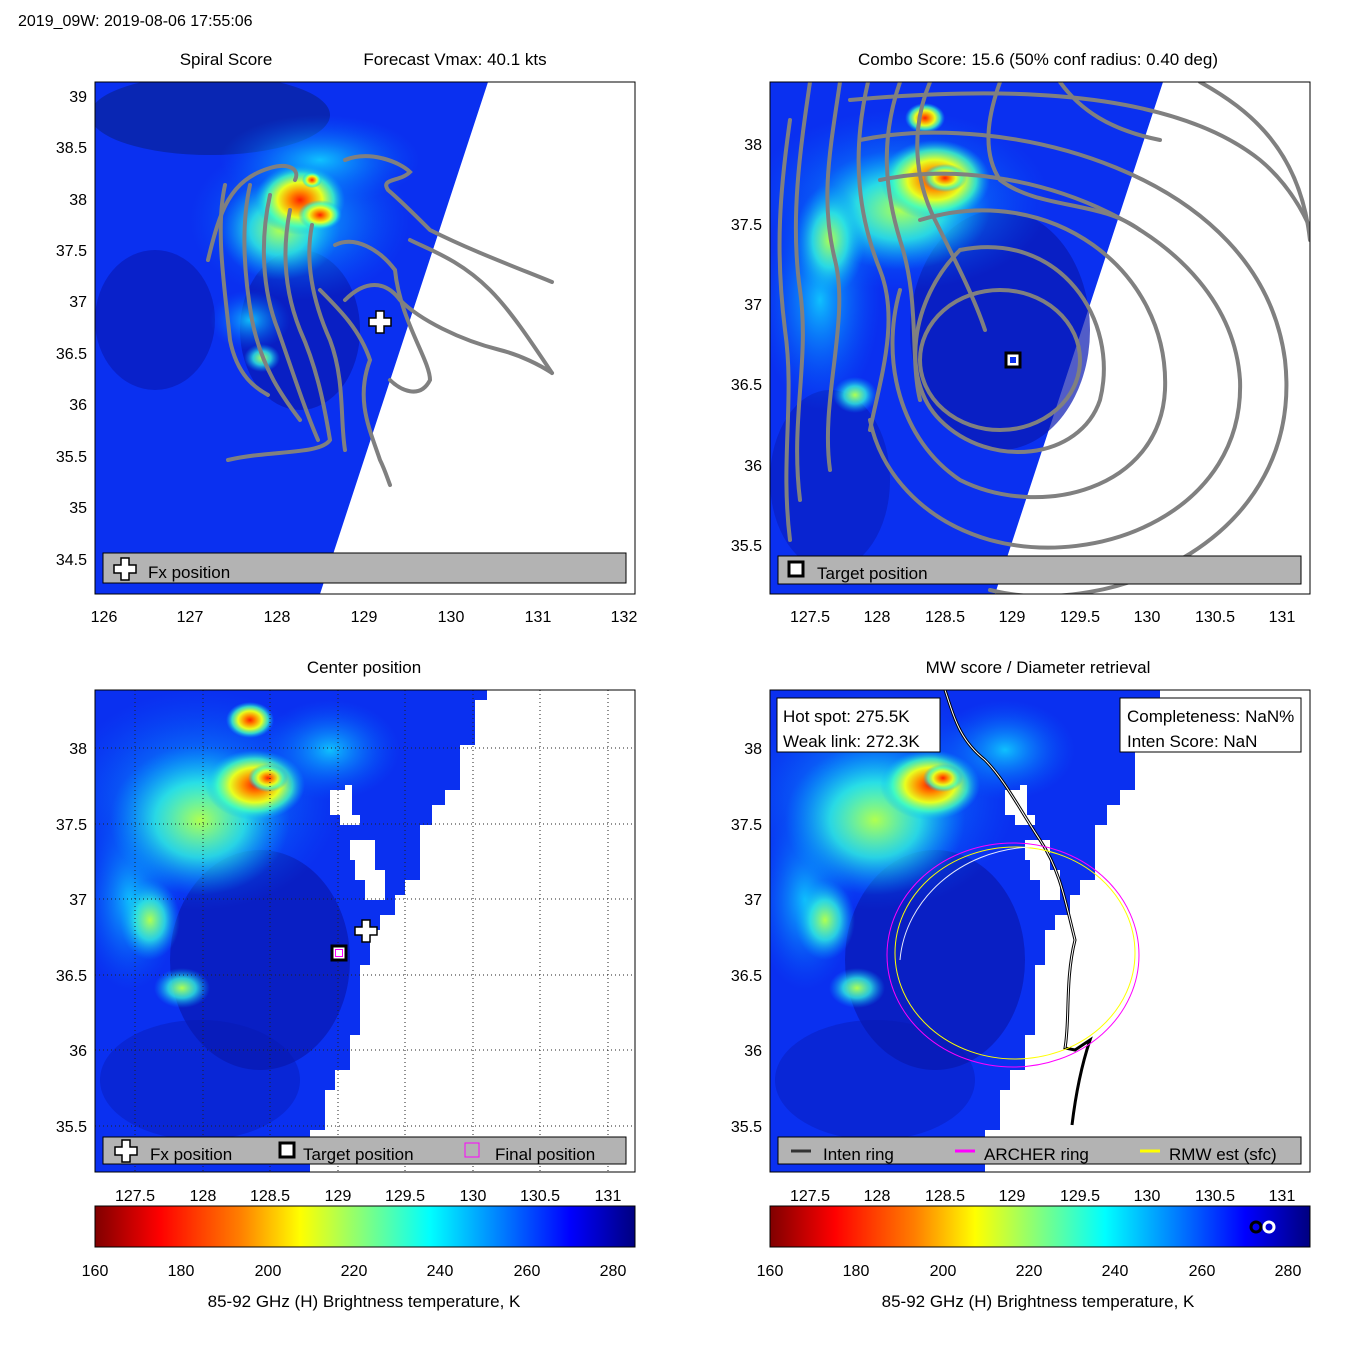 The width and height of the screenshot is (1350, 1350). I want to click on center-fx-marker, so click(366, 931).